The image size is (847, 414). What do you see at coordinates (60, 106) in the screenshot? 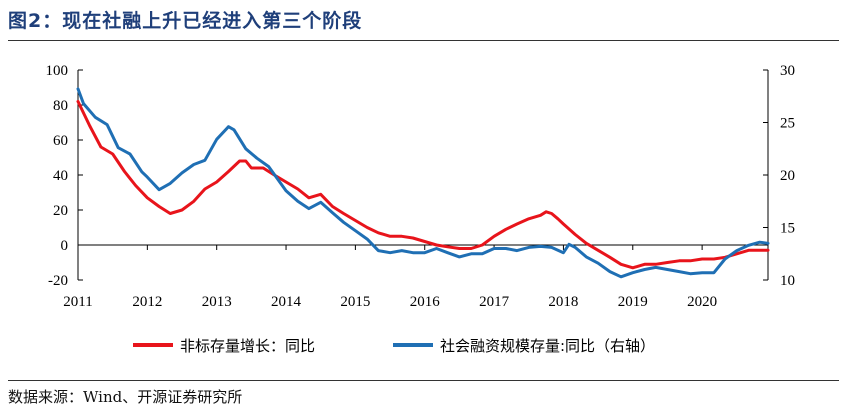
I see `y-left-tick-label: 80` at bounding box center [60, 106].